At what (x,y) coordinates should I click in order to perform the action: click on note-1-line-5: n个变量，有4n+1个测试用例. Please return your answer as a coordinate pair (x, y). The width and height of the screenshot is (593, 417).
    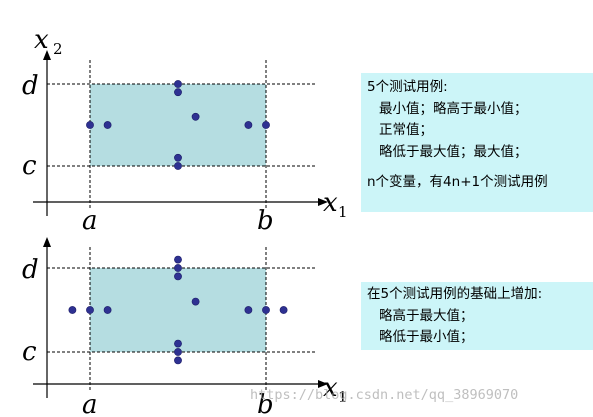
    Looking at the image, I should click on (457, 182).